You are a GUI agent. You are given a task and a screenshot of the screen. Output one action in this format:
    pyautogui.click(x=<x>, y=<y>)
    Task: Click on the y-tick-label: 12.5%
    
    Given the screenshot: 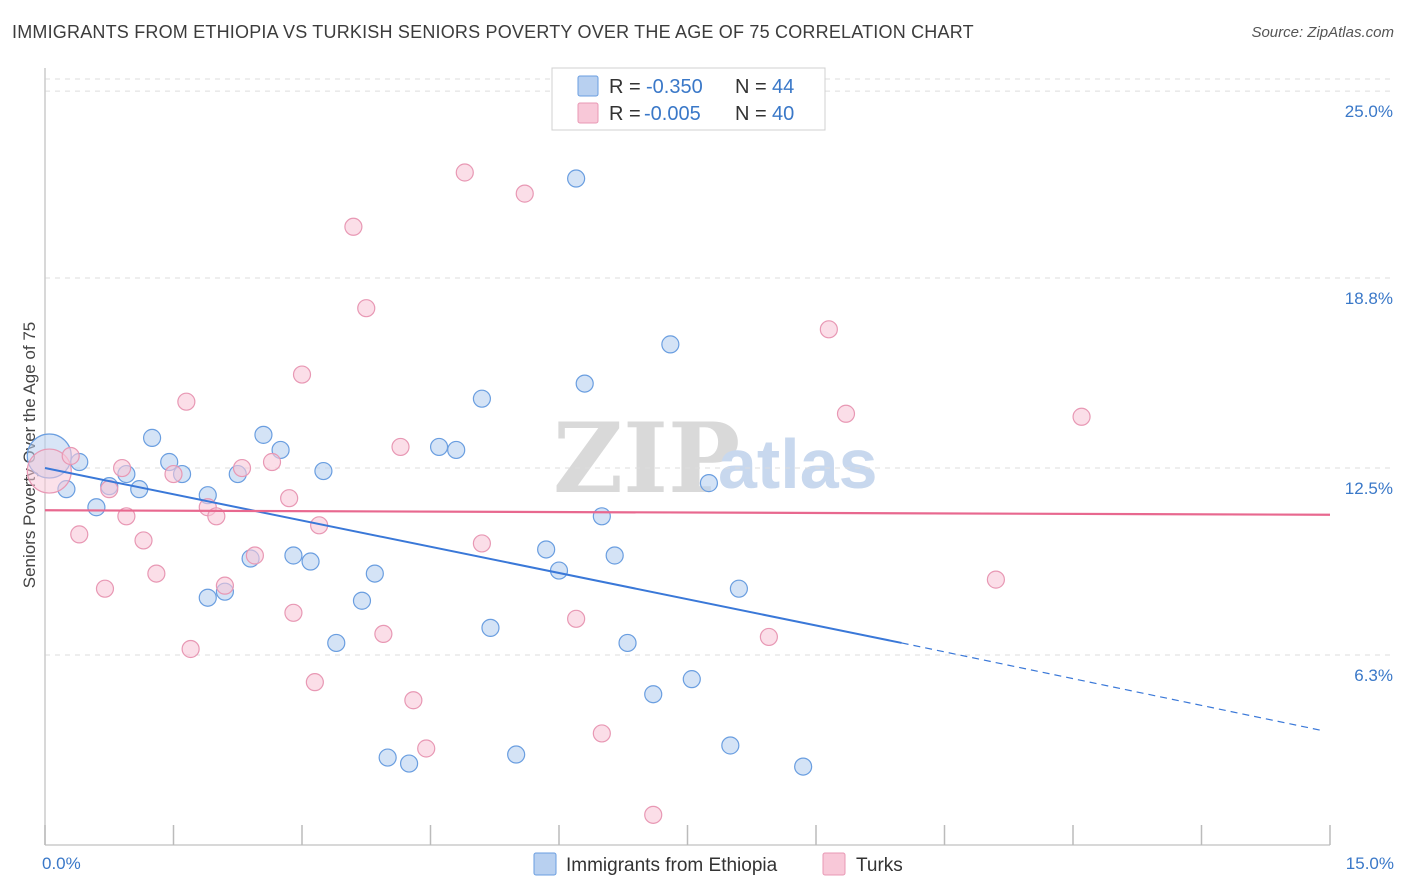 What is the action you would take?
    pyautogui.click(x=1369, y=488)
    